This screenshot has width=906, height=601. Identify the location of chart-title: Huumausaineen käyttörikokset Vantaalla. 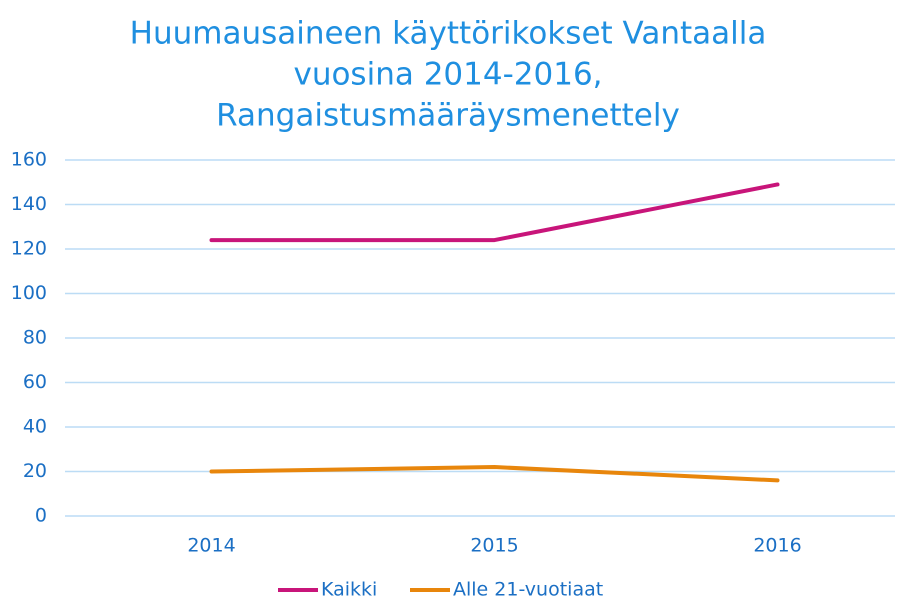
(448, 34).